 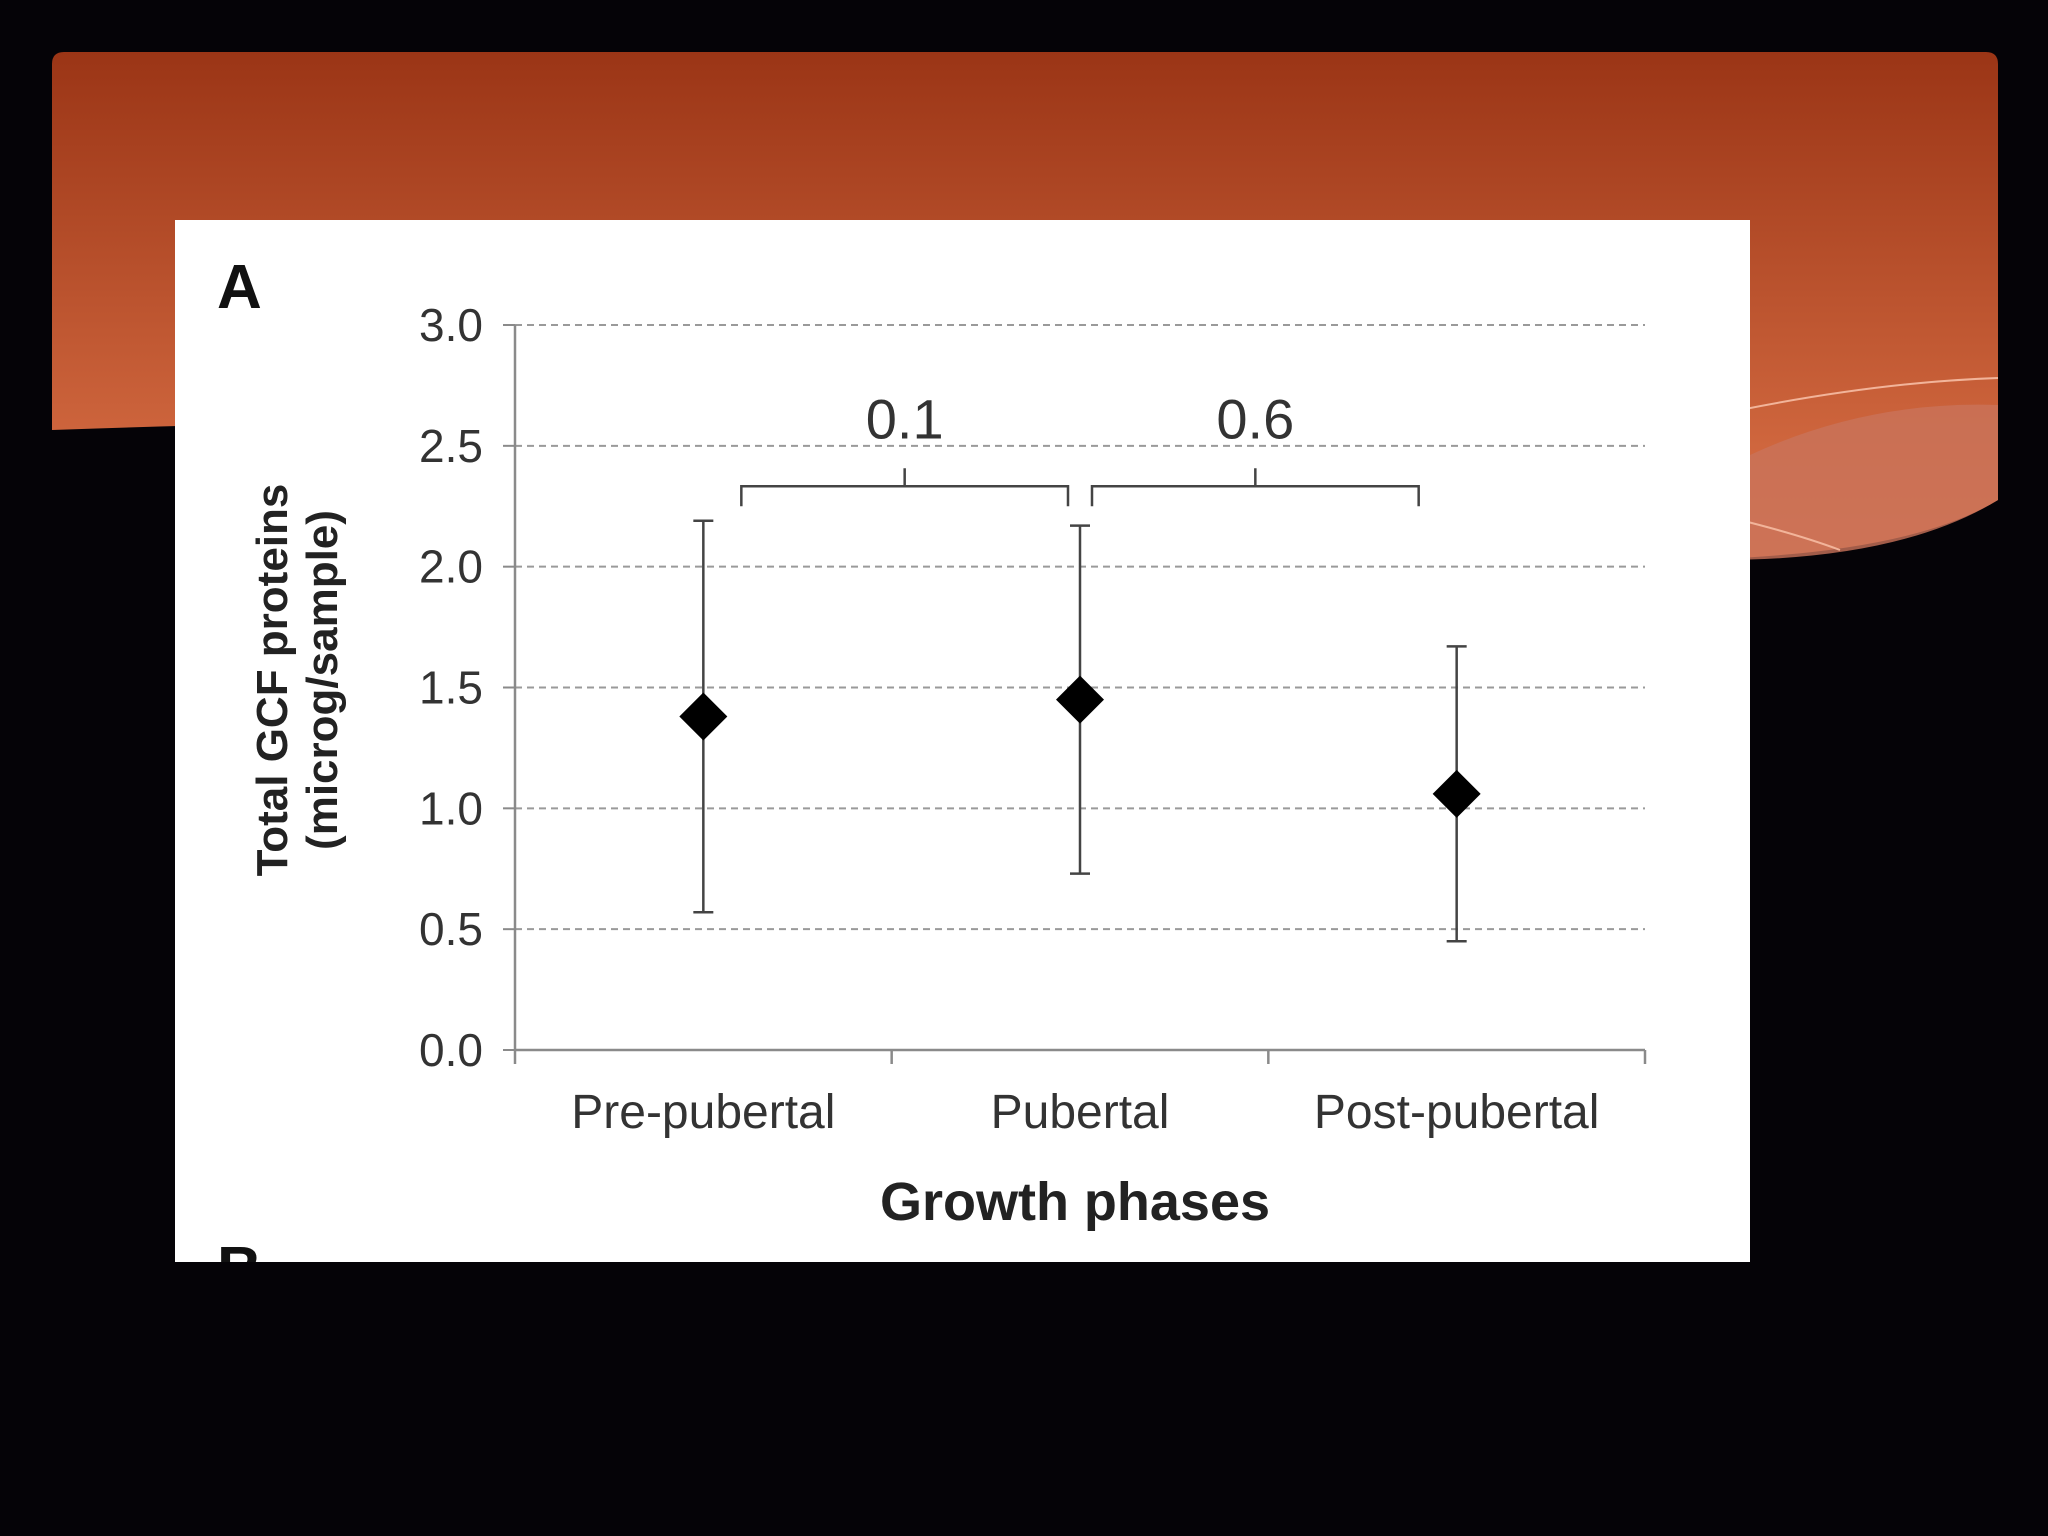 What do you see at coordinates (451, 929) in the screenshot?
I see `y-tick-label-1: 0.5` at bounding box center [451, 929].